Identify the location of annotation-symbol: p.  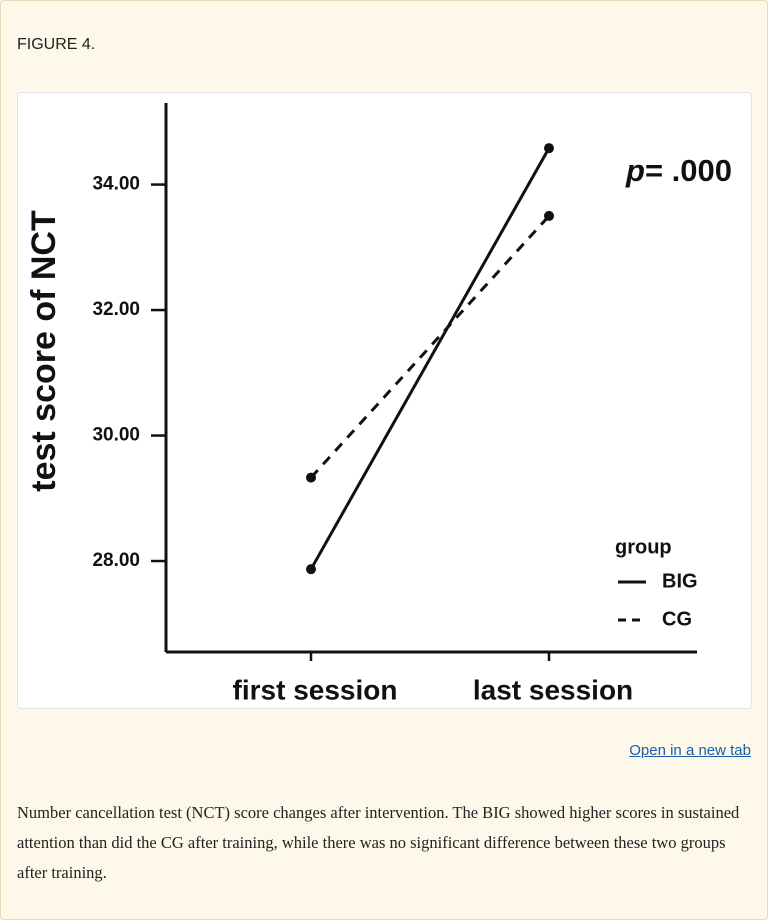
(635, 170).